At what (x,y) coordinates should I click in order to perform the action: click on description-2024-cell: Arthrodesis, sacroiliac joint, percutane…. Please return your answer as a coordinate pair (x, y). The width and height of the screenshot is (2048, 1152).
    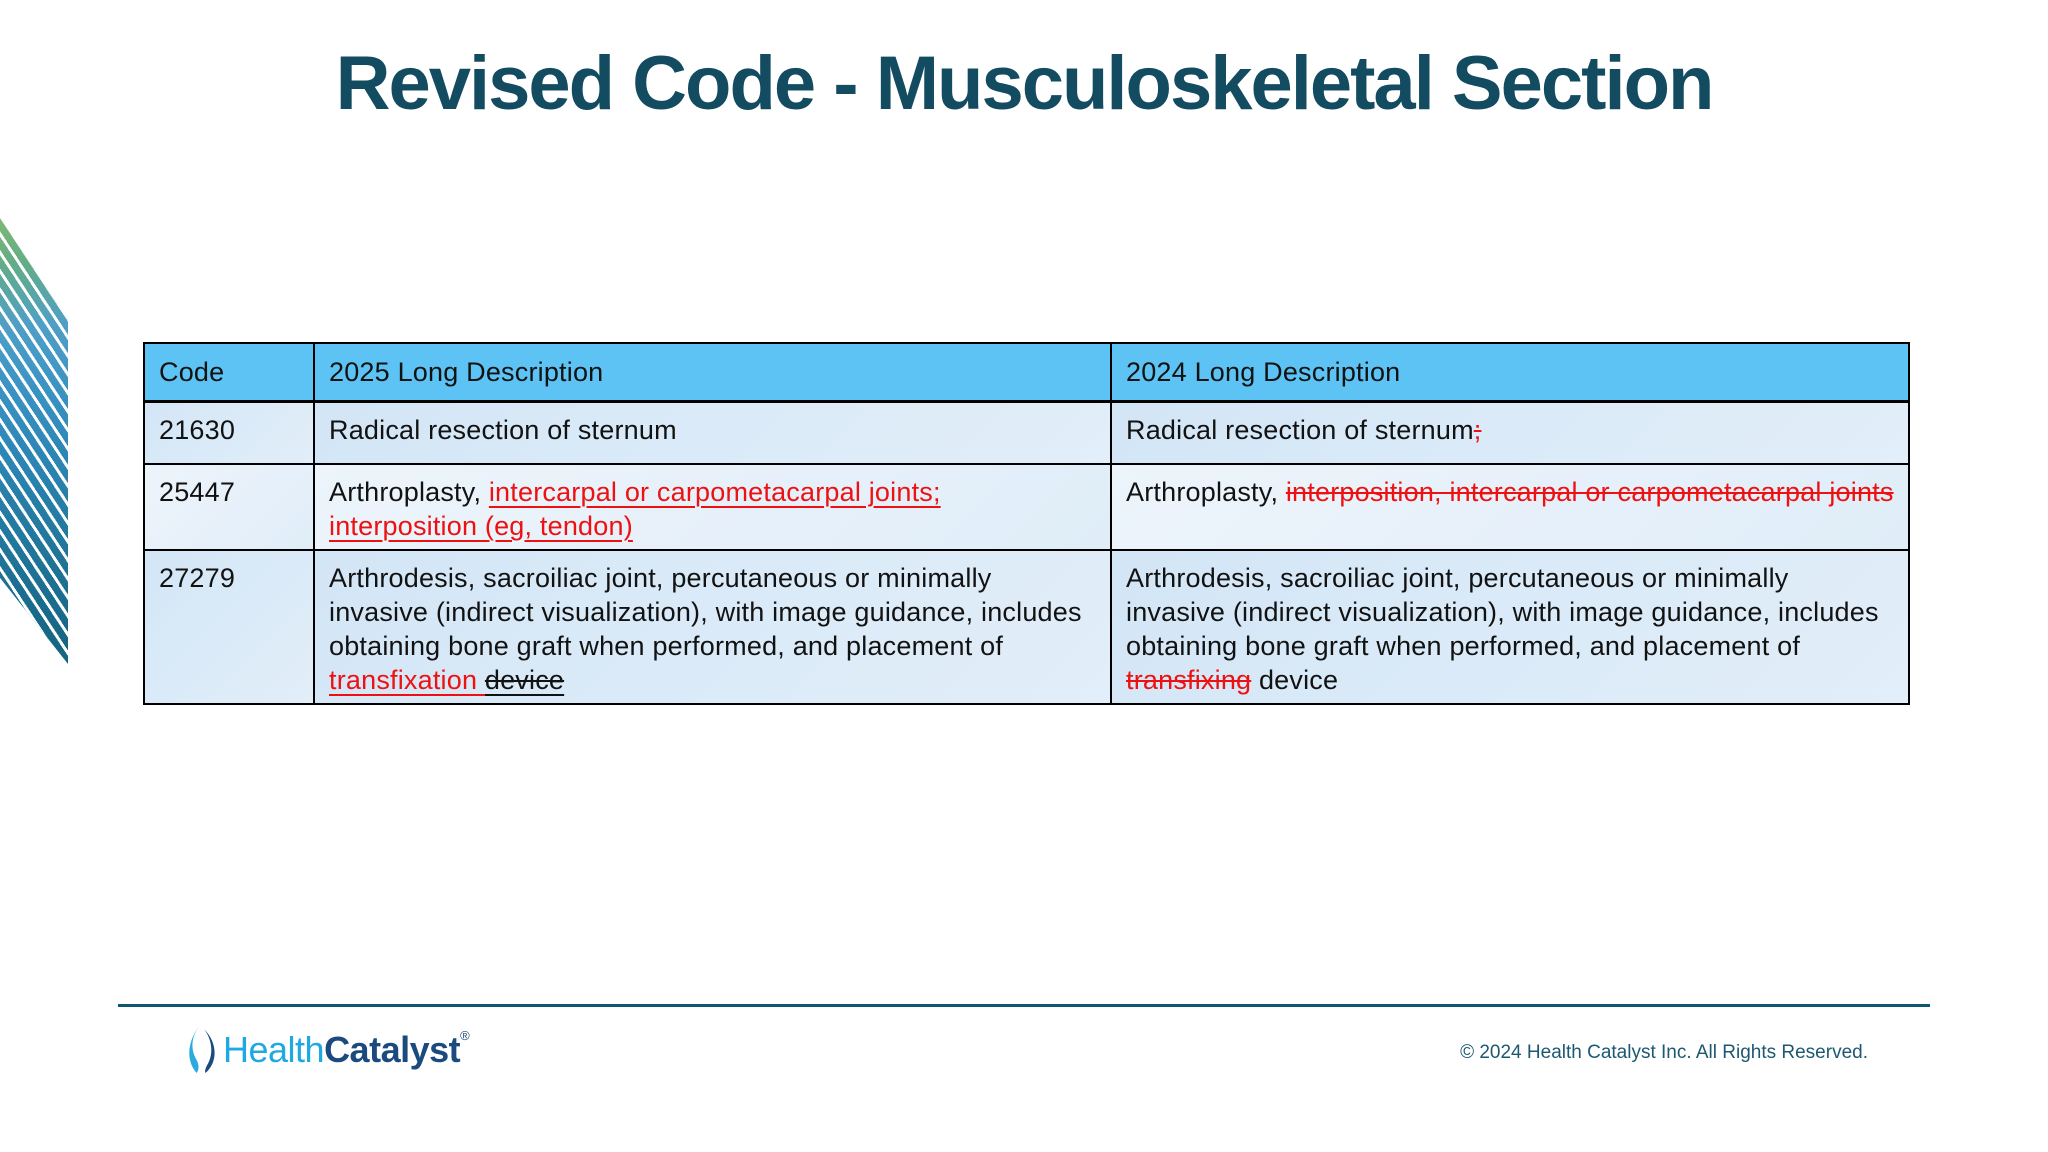
    Looking at the image, I should click on (1510, 627).